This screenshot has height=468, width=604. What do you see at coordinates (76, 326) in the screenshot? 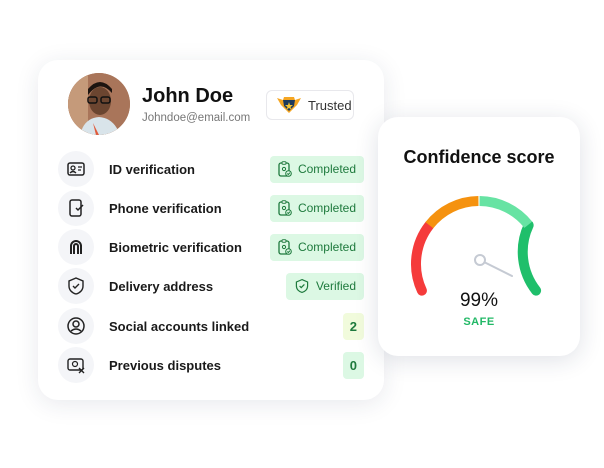
I see `user-circle-icon` at bounding box center [76, 326].